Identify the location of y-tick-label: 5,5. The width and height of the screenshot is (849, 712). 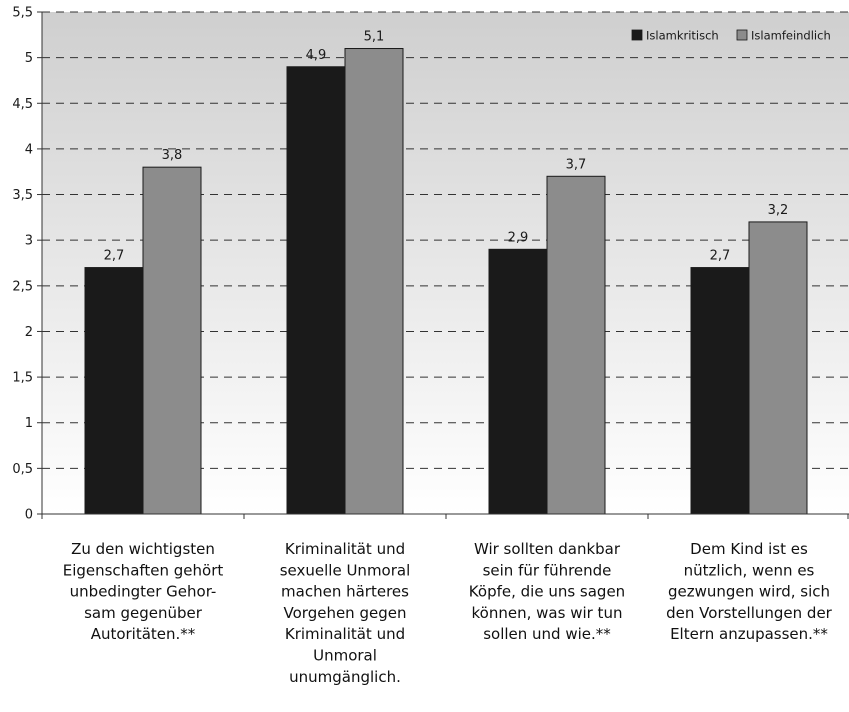
(22, 13).